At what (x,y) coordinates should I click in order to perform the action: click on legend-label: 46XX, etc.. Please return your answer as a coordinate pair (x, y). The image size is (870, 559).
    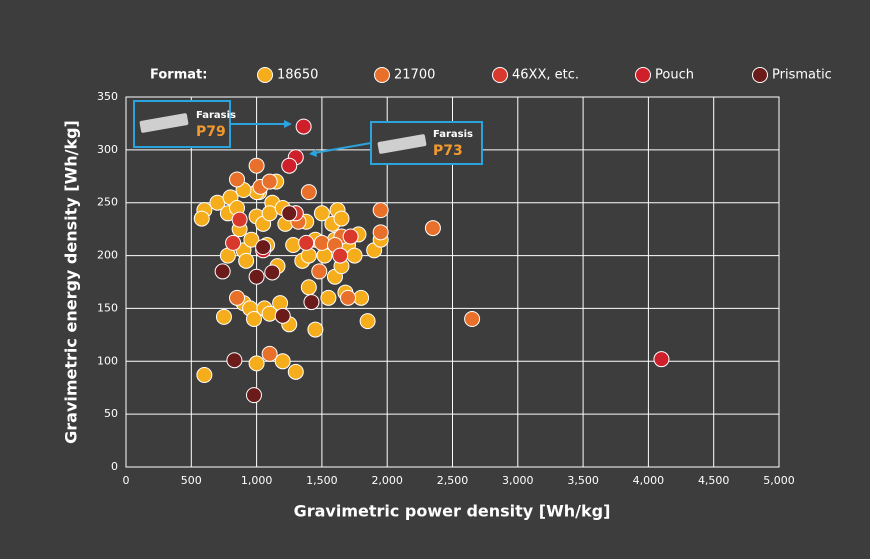
    Looking at the image, I should click on (545, 75).